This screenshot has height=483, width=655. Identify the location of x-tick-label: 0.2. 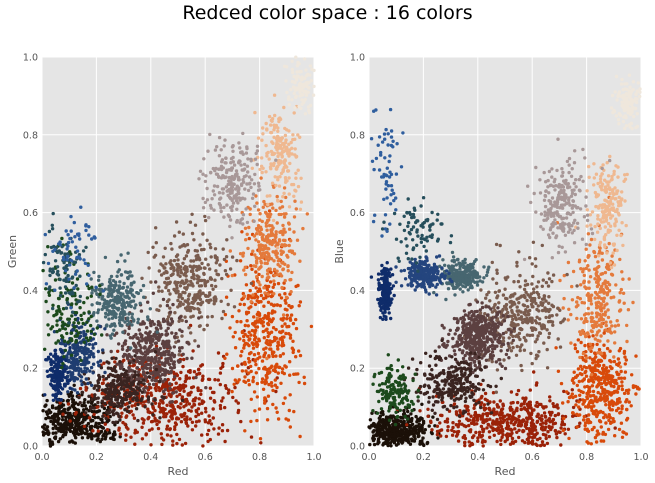
(96, 457).